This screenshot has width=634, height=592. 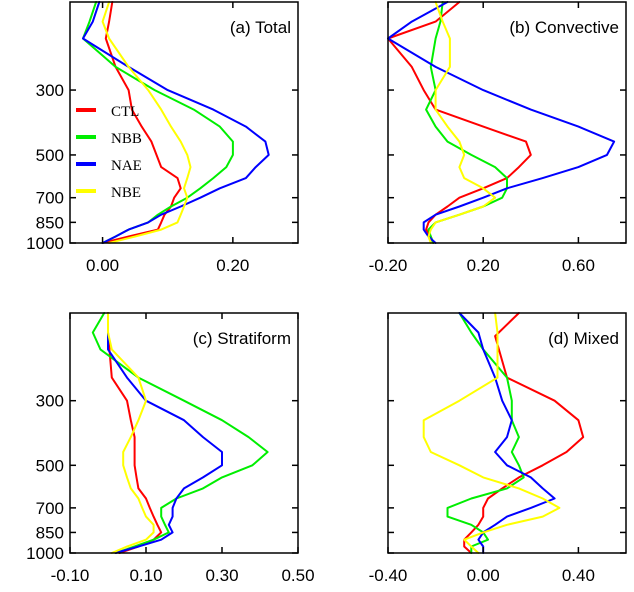 I want to click on panel-title: (c) Stratiform, so click(x=242, y=338).